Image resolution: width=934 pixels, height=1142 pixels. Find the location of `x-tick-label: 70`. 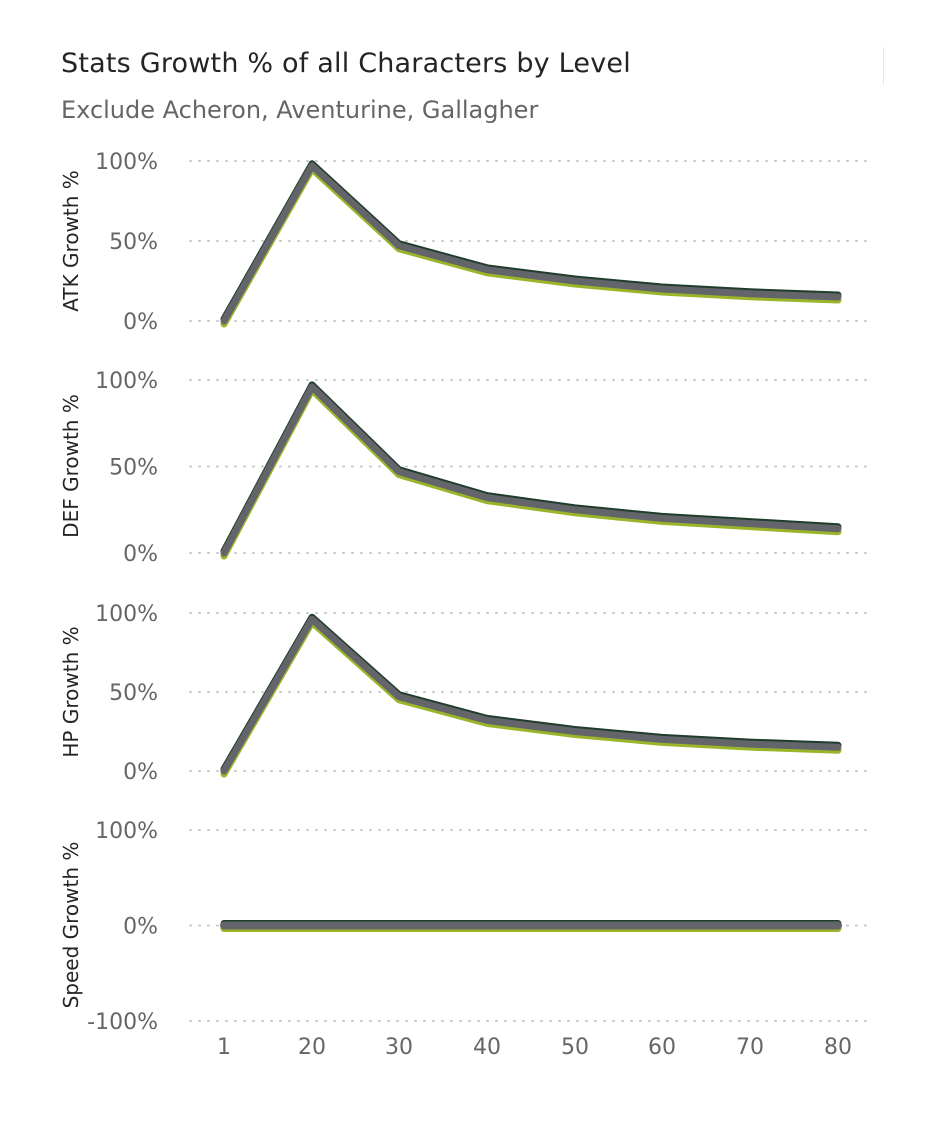

x-tick-label: 70 is located at coordinates (750, 1047).